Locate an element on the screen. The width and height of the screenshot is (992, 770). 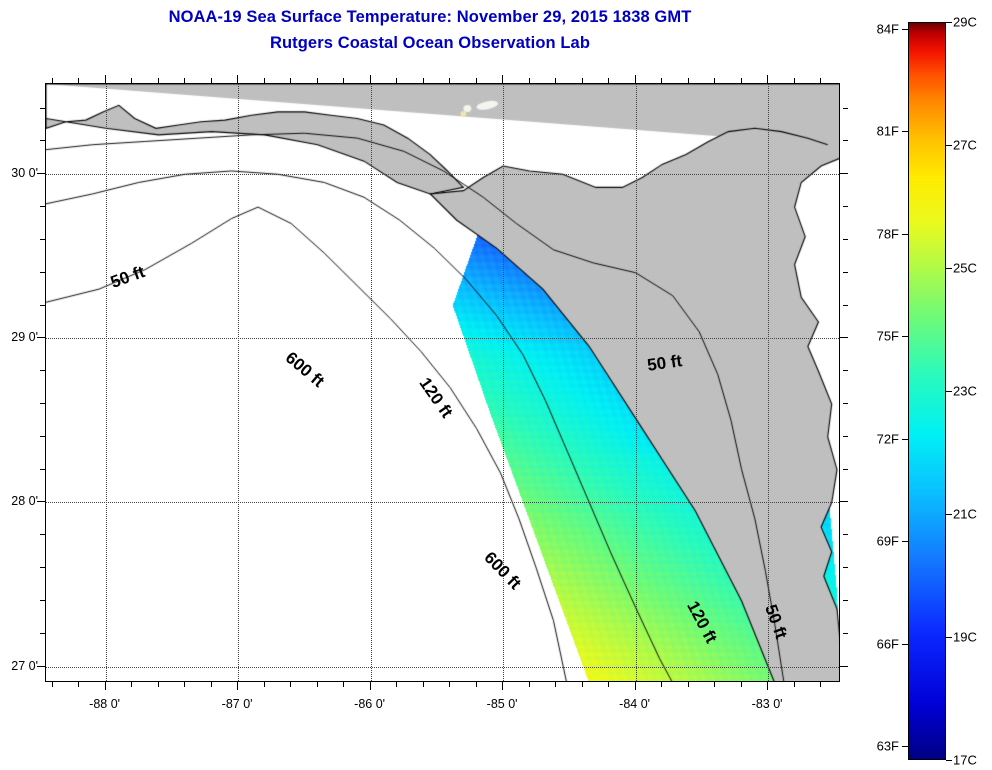
colorbar-label-fahrenheit: 66F is located at coordinates (887, 644).